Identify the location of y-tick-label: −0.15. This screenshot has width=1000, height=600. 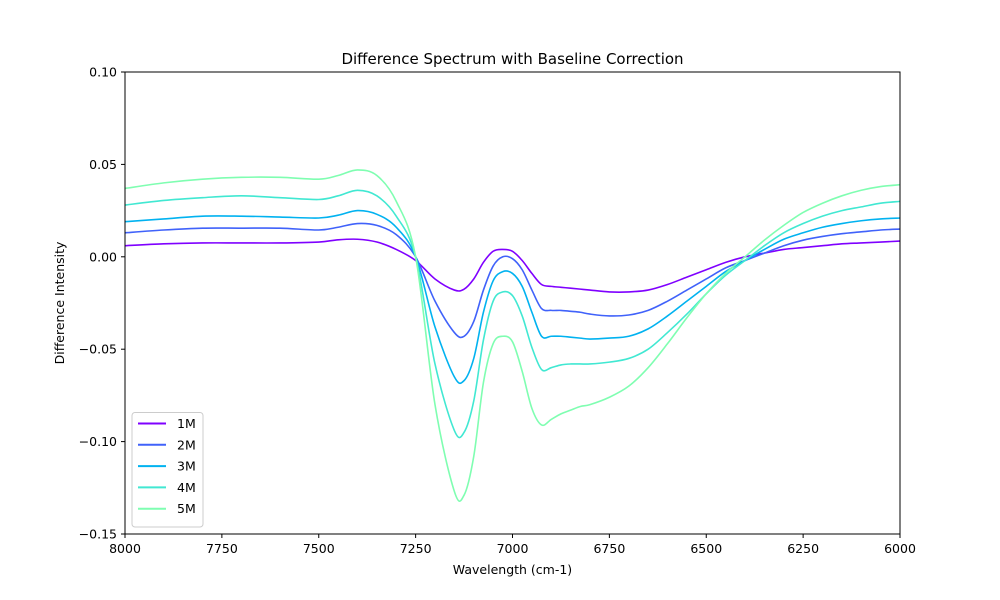
(98, 534).